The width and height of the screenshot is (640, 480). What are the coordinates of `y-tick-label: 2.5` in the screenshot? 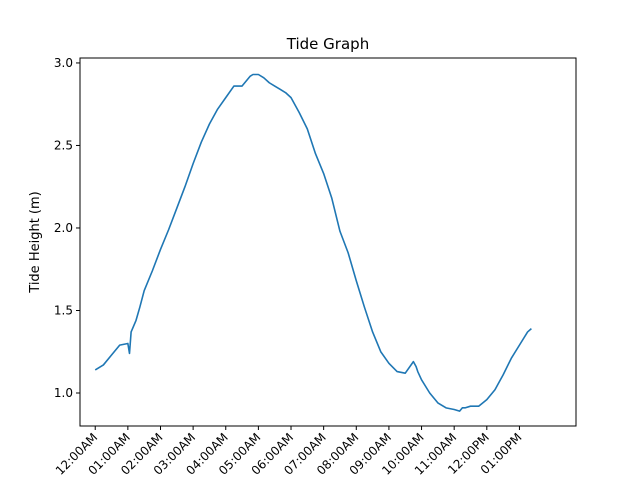 It's located at (63, 145).